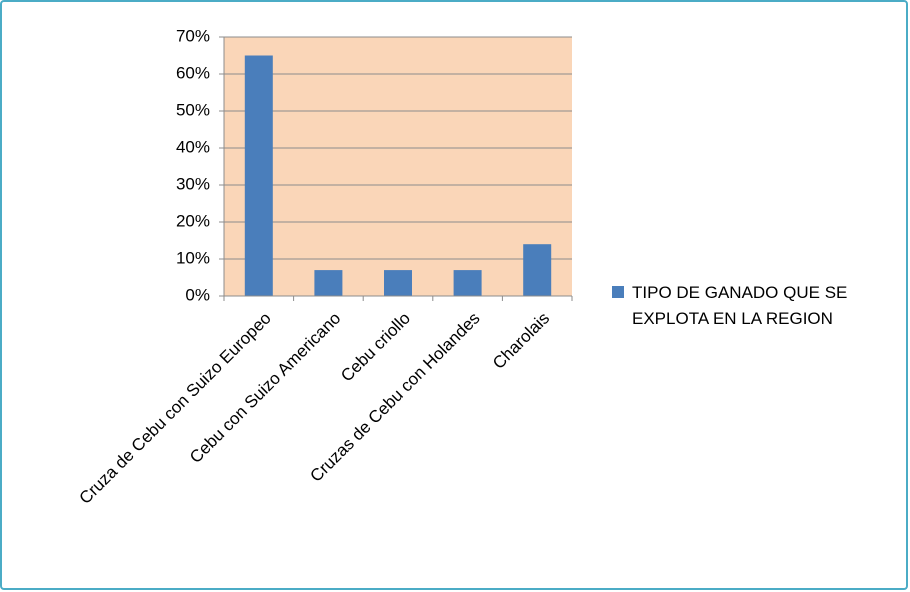  I want to click on y-tick-label: 60%, so click(193, 72).